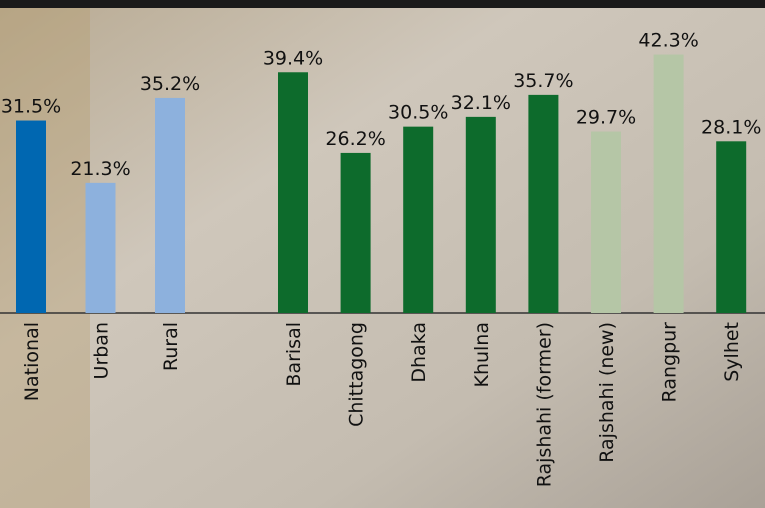 The height and width of the screenshot is (508, 765). I want to click on value-label: 35.2%, so click(170, 84).